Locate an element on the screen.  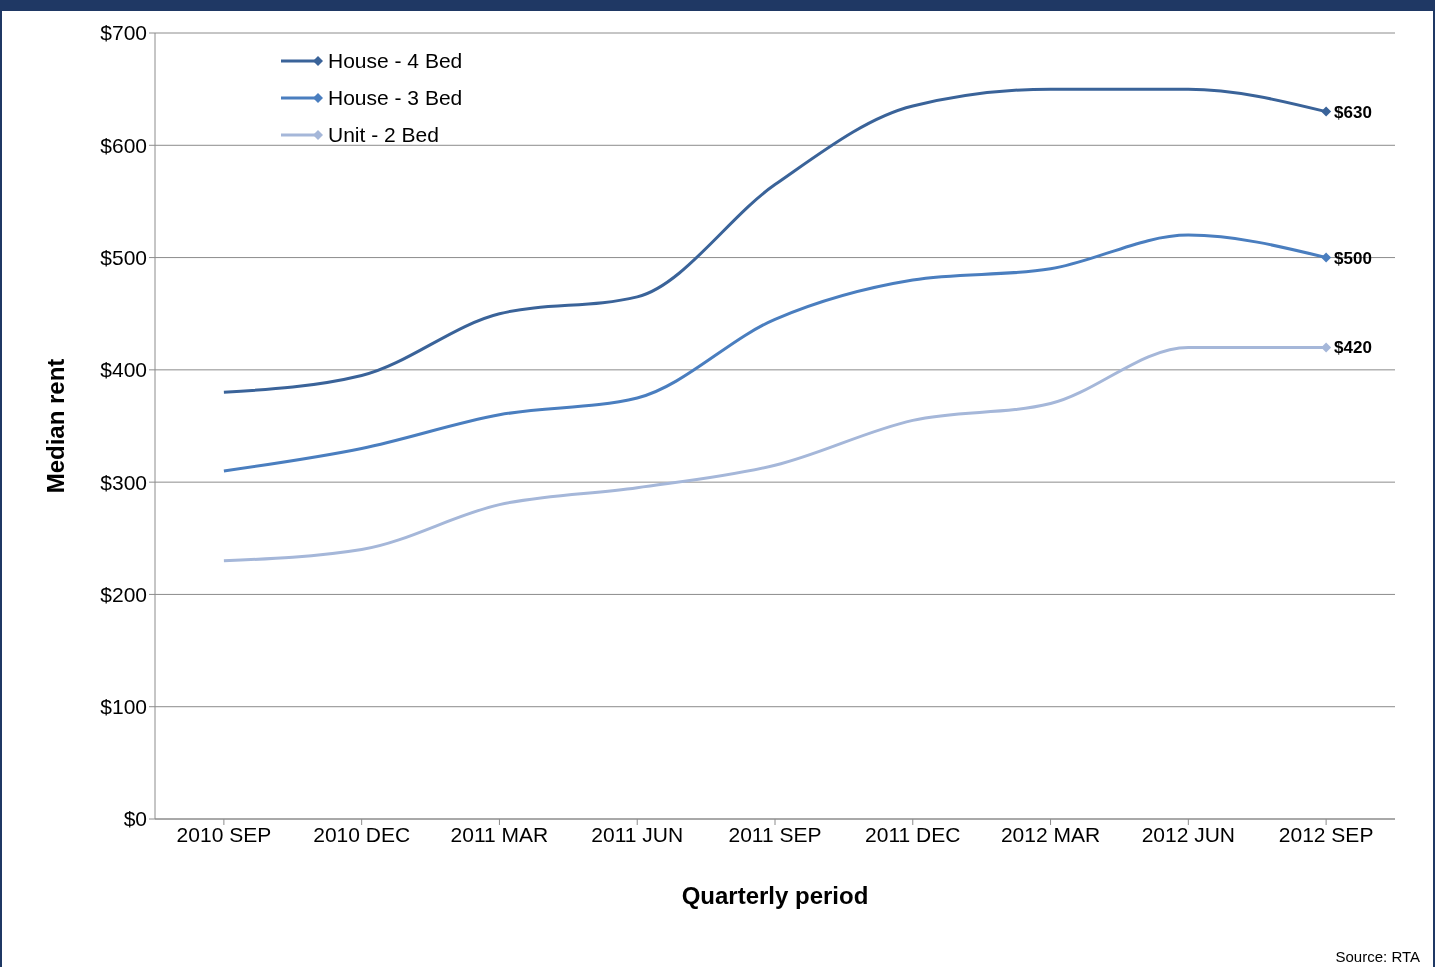
y-tick-label: $600 is located at coordinates (123, 145).